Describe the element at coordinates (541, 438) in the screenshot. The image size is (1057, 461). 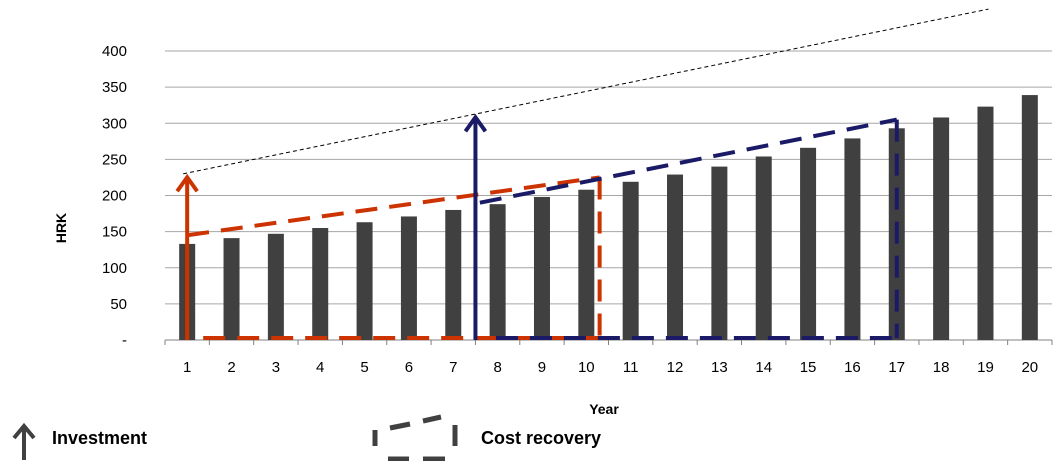
I see `legend-cost-recovery-label: Cost recovery` at that location.